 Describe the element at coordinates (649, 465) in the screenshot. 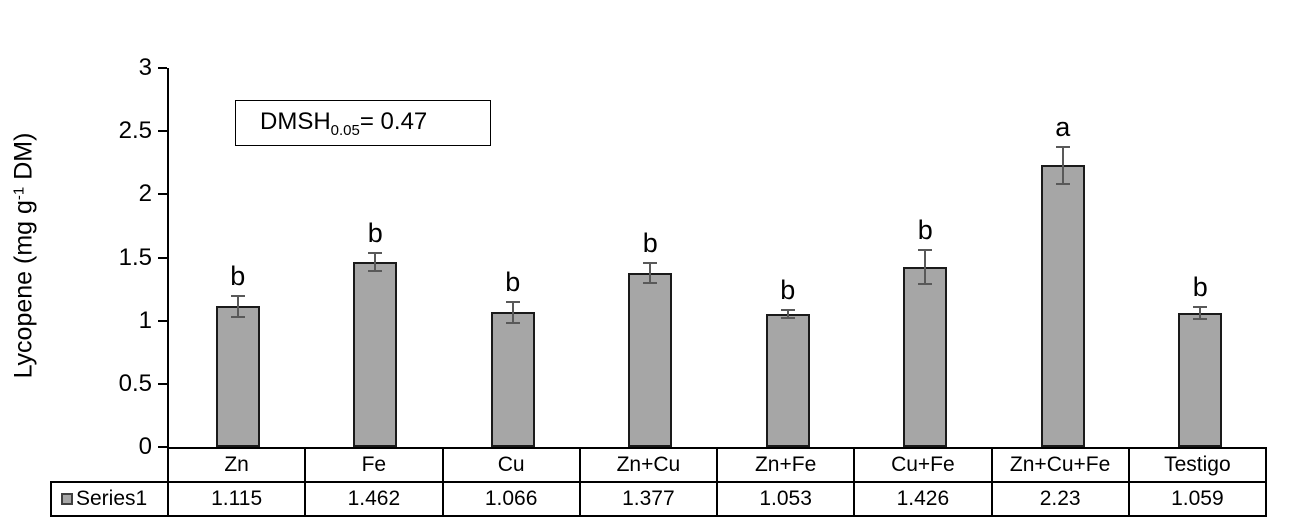

I see `category-cell: Zn+Cu` at that location.